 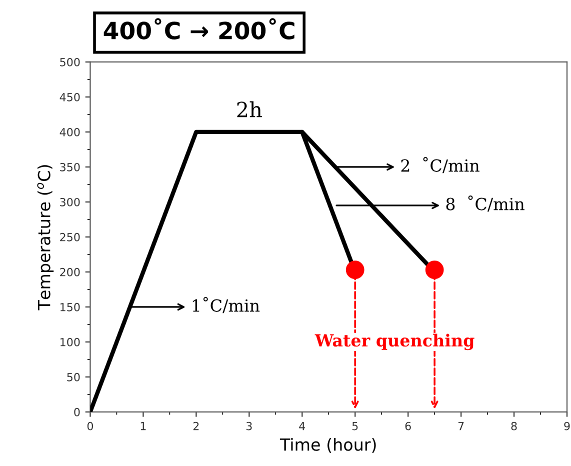 What do you see at coordinates (567, 426) in the screenshot?
I see `x-tick-label: 9` at bounding box center [567, 426].